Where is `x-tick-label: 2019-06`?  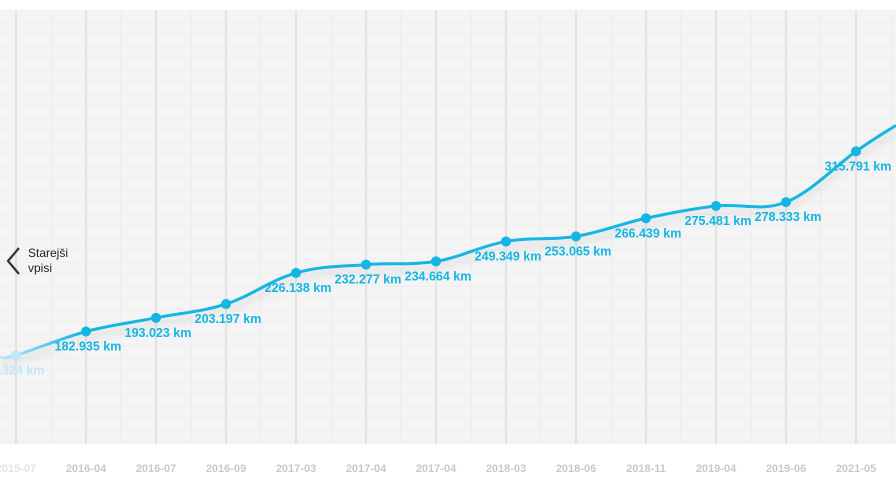
x-tick-label: 2019-06 is located at coordinates (786, 469).